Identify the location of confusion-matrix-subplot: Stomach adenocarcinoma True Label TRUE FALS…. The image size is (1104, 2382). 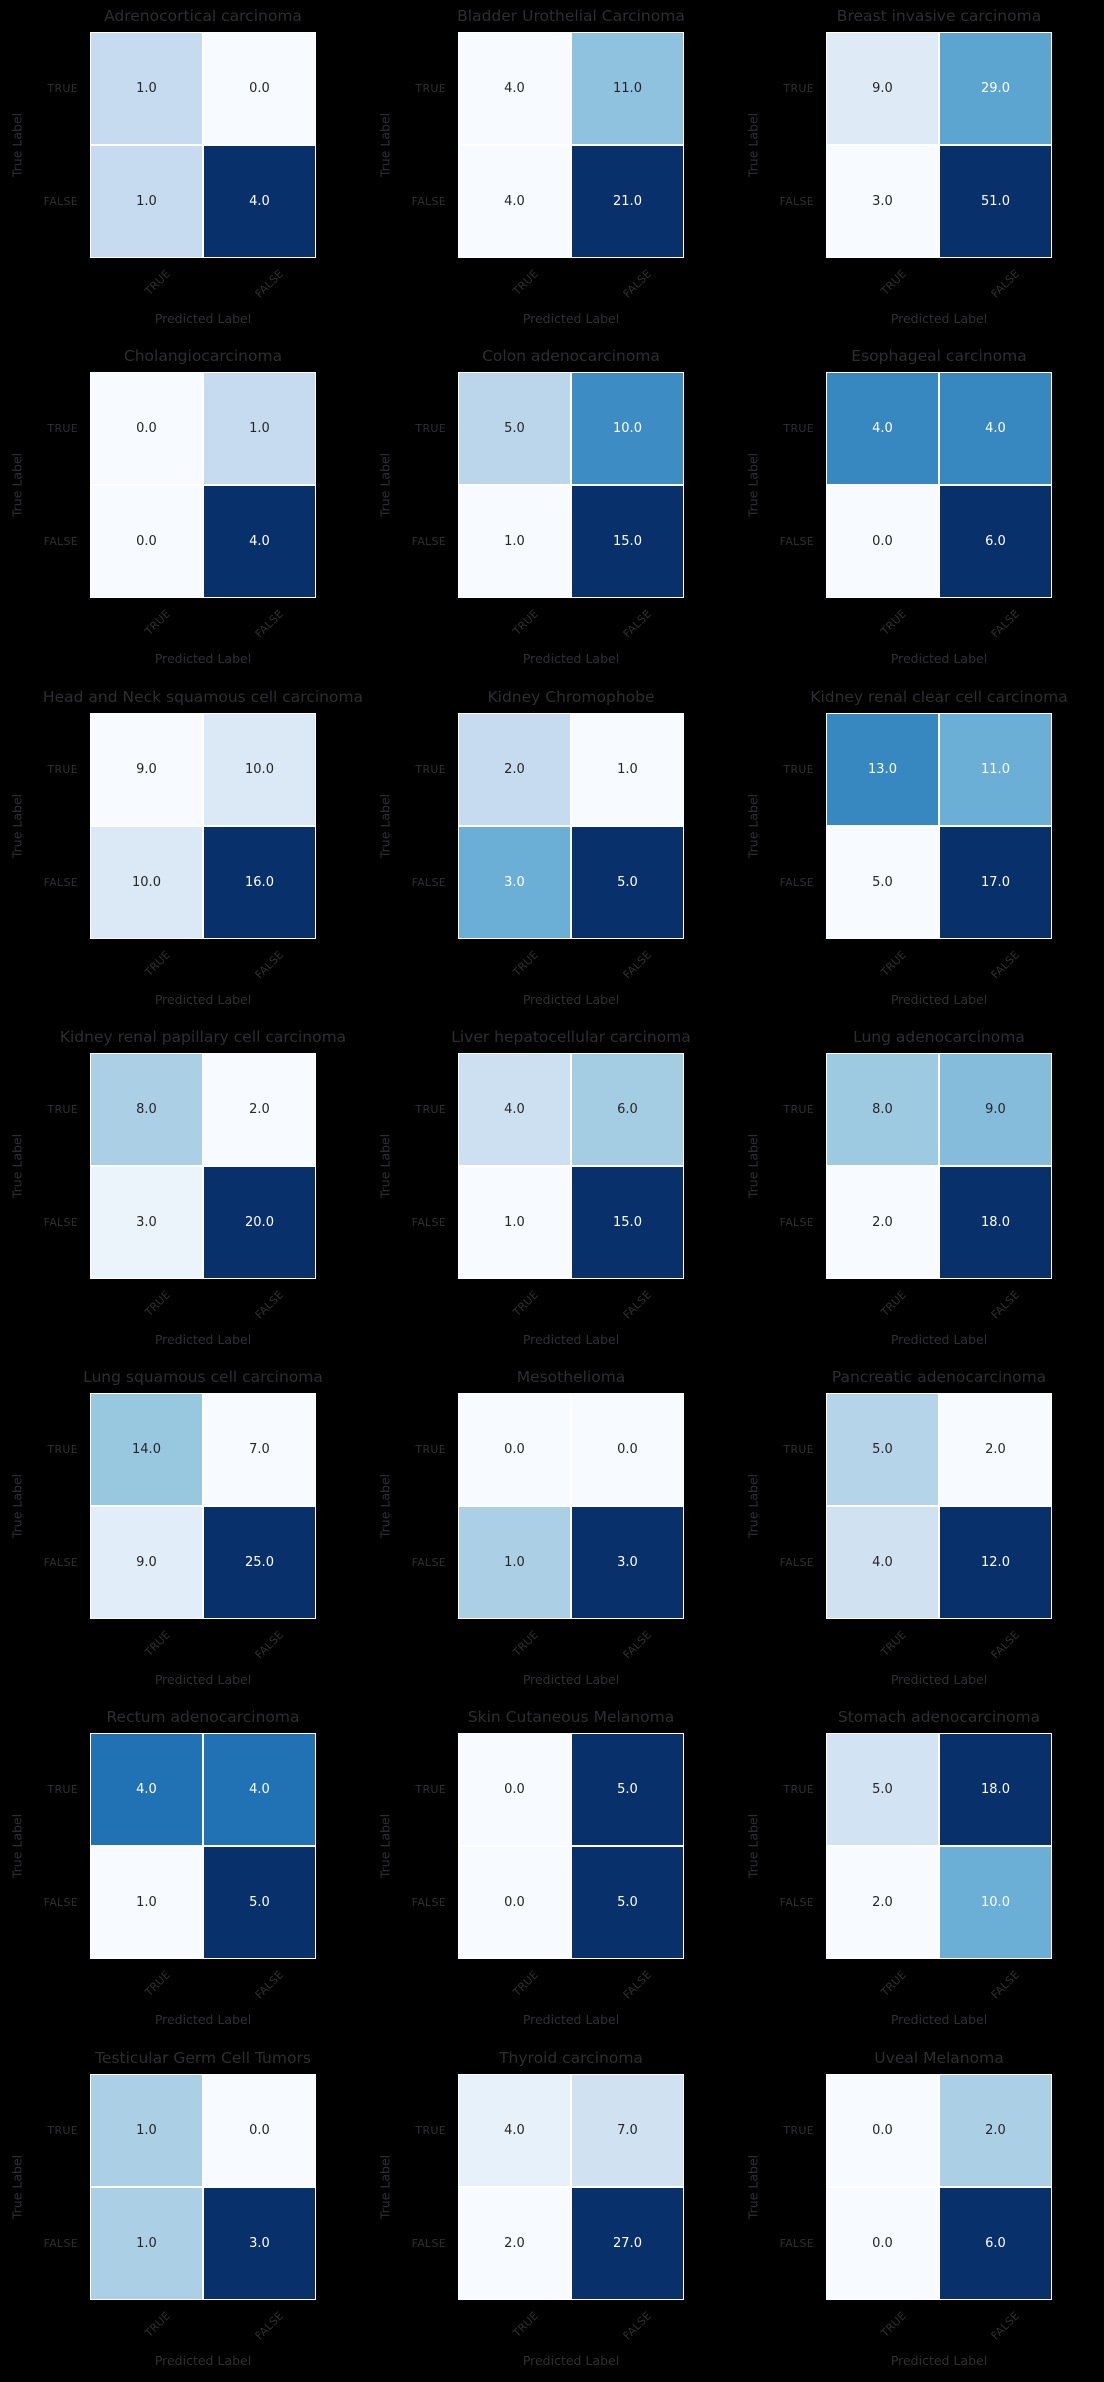
(920, 1871).